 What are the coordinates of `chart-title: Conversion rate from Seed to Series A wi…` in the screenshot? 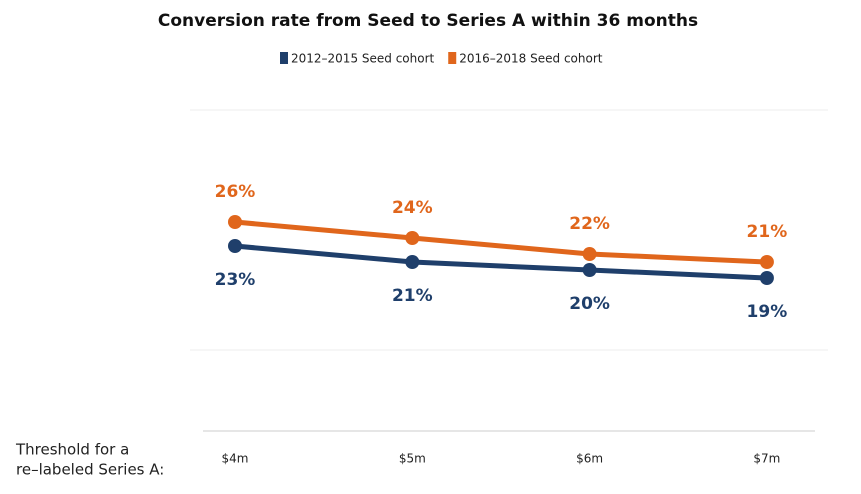 It's located at (428, 21).